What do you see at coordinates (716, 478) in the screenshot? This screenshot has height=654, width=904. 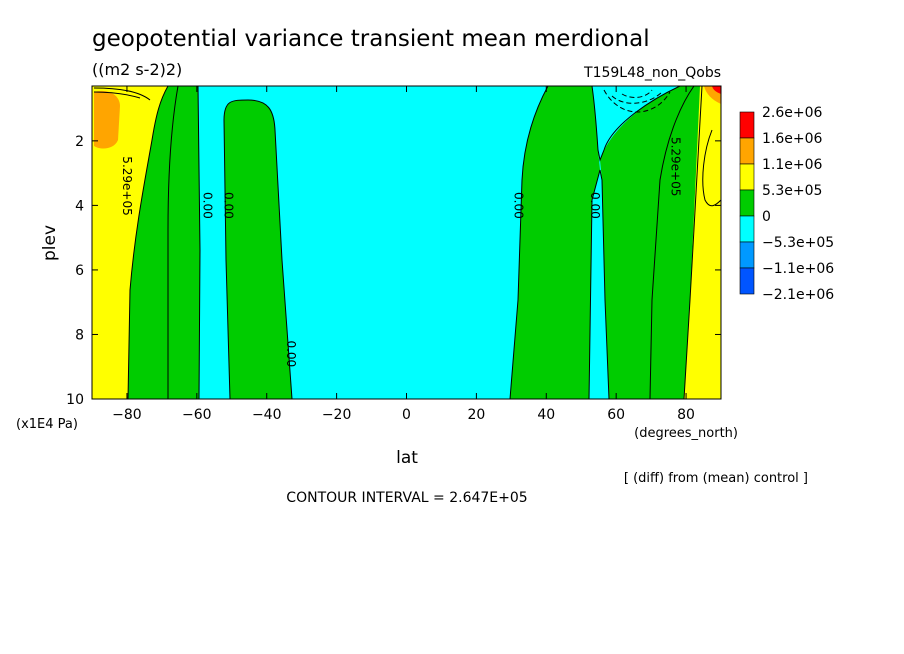 I see `footnote: [ (diff) from (mean) control ]` at bounding box center [716, 478].